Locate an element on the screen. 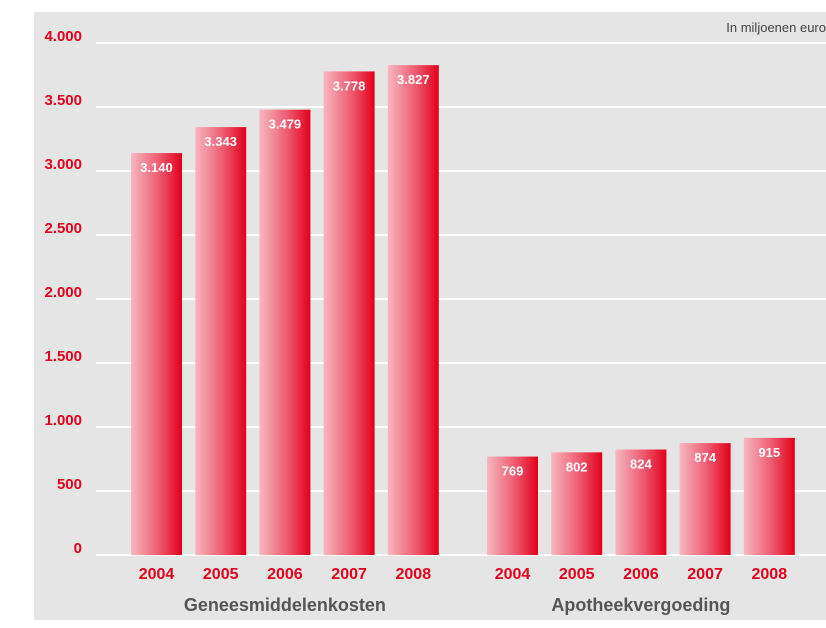  data-label: 3.827 is located at coordinates (413, 79).